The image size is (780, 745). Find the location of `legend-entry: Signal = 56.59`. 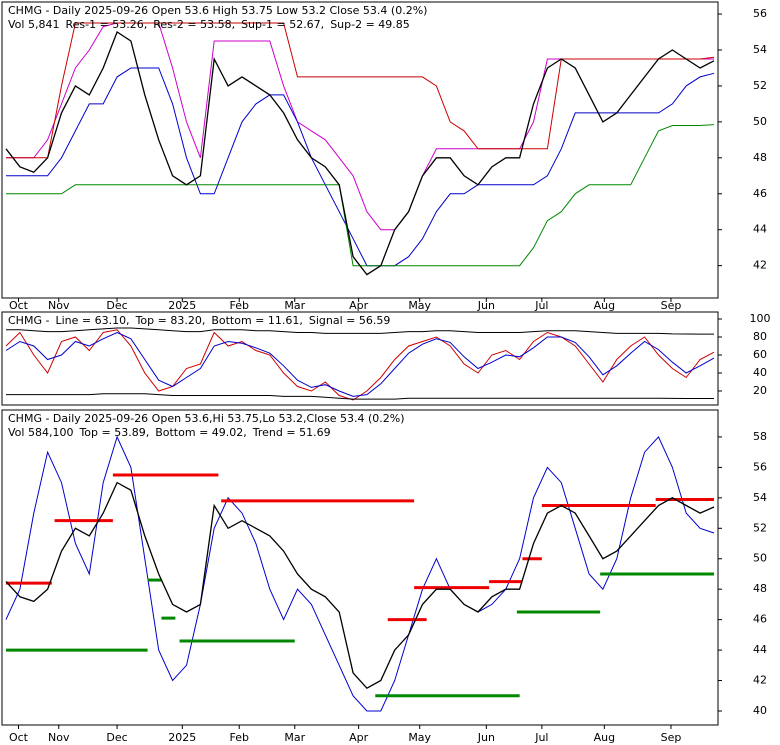

legend-entry: Signal = 56.59 is located at coordinates (350, 320).